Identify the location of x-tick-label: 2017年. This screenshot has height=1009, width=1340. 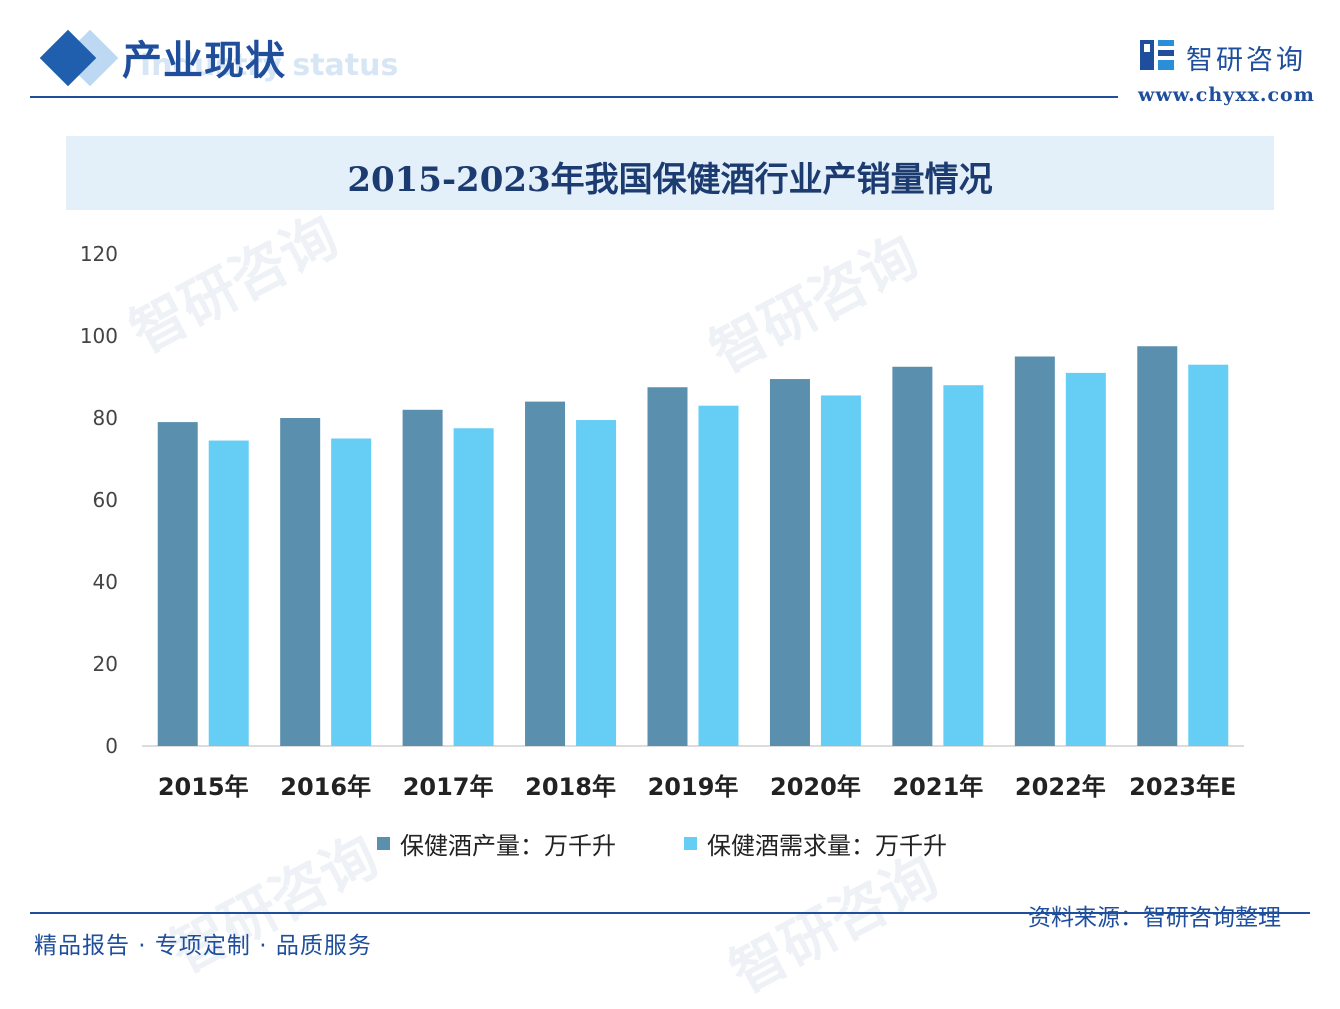
(448, 787).